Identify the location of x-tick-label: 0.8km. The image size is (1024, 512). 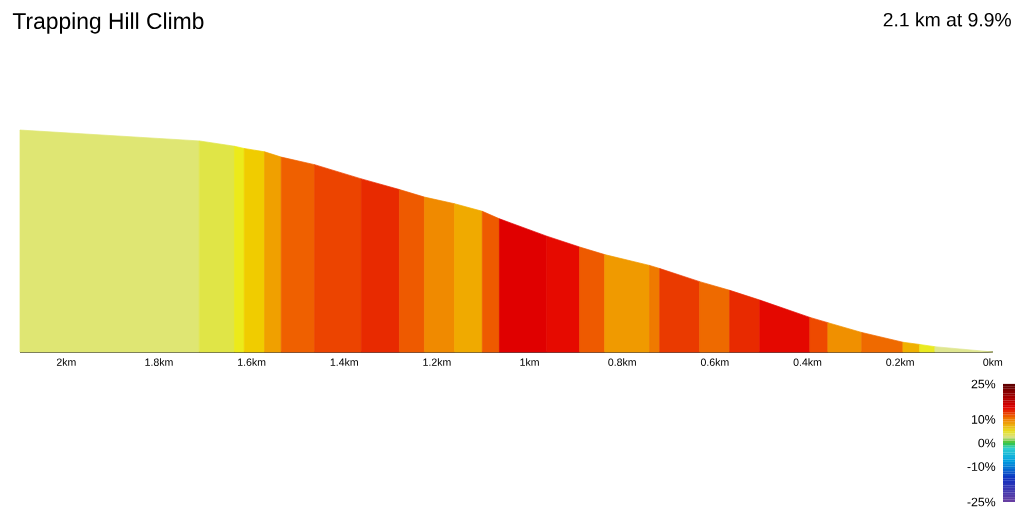
(622, 362).